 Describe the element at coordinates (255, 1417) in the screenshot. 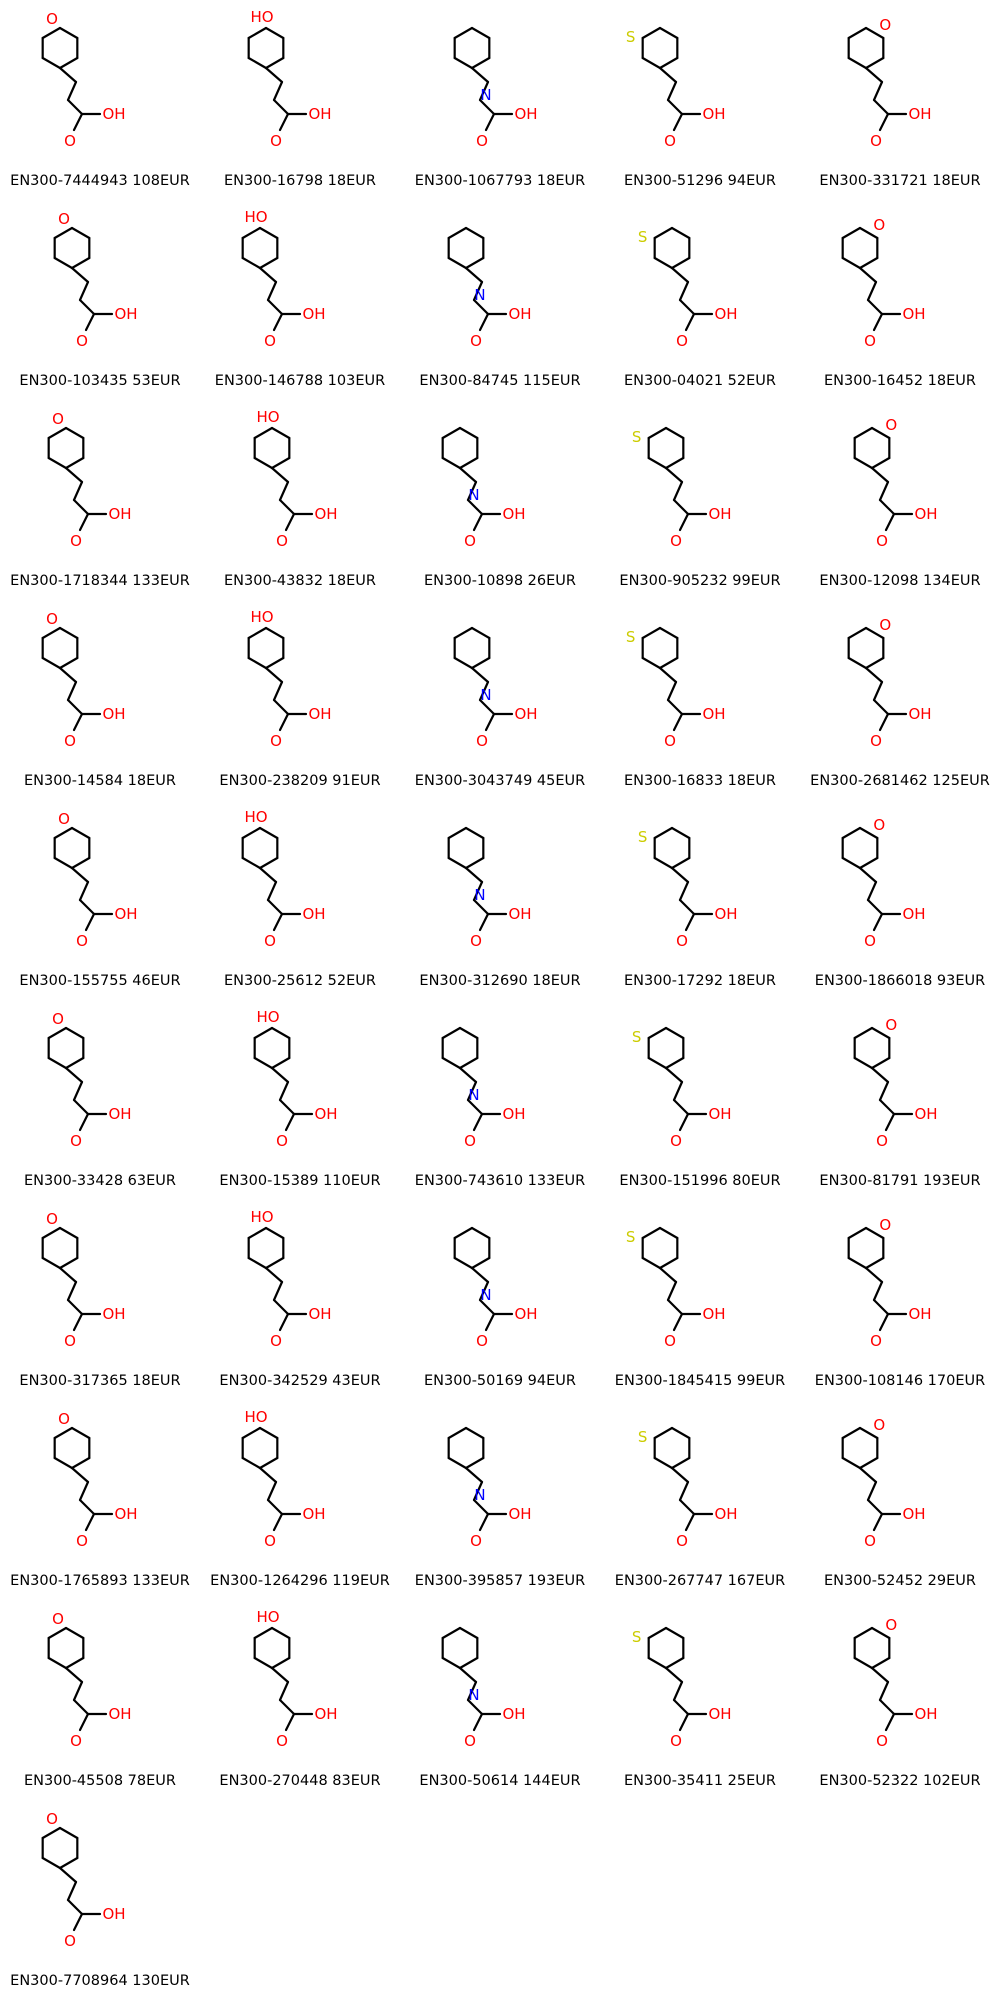

I see `atom-label: HO` at that location.